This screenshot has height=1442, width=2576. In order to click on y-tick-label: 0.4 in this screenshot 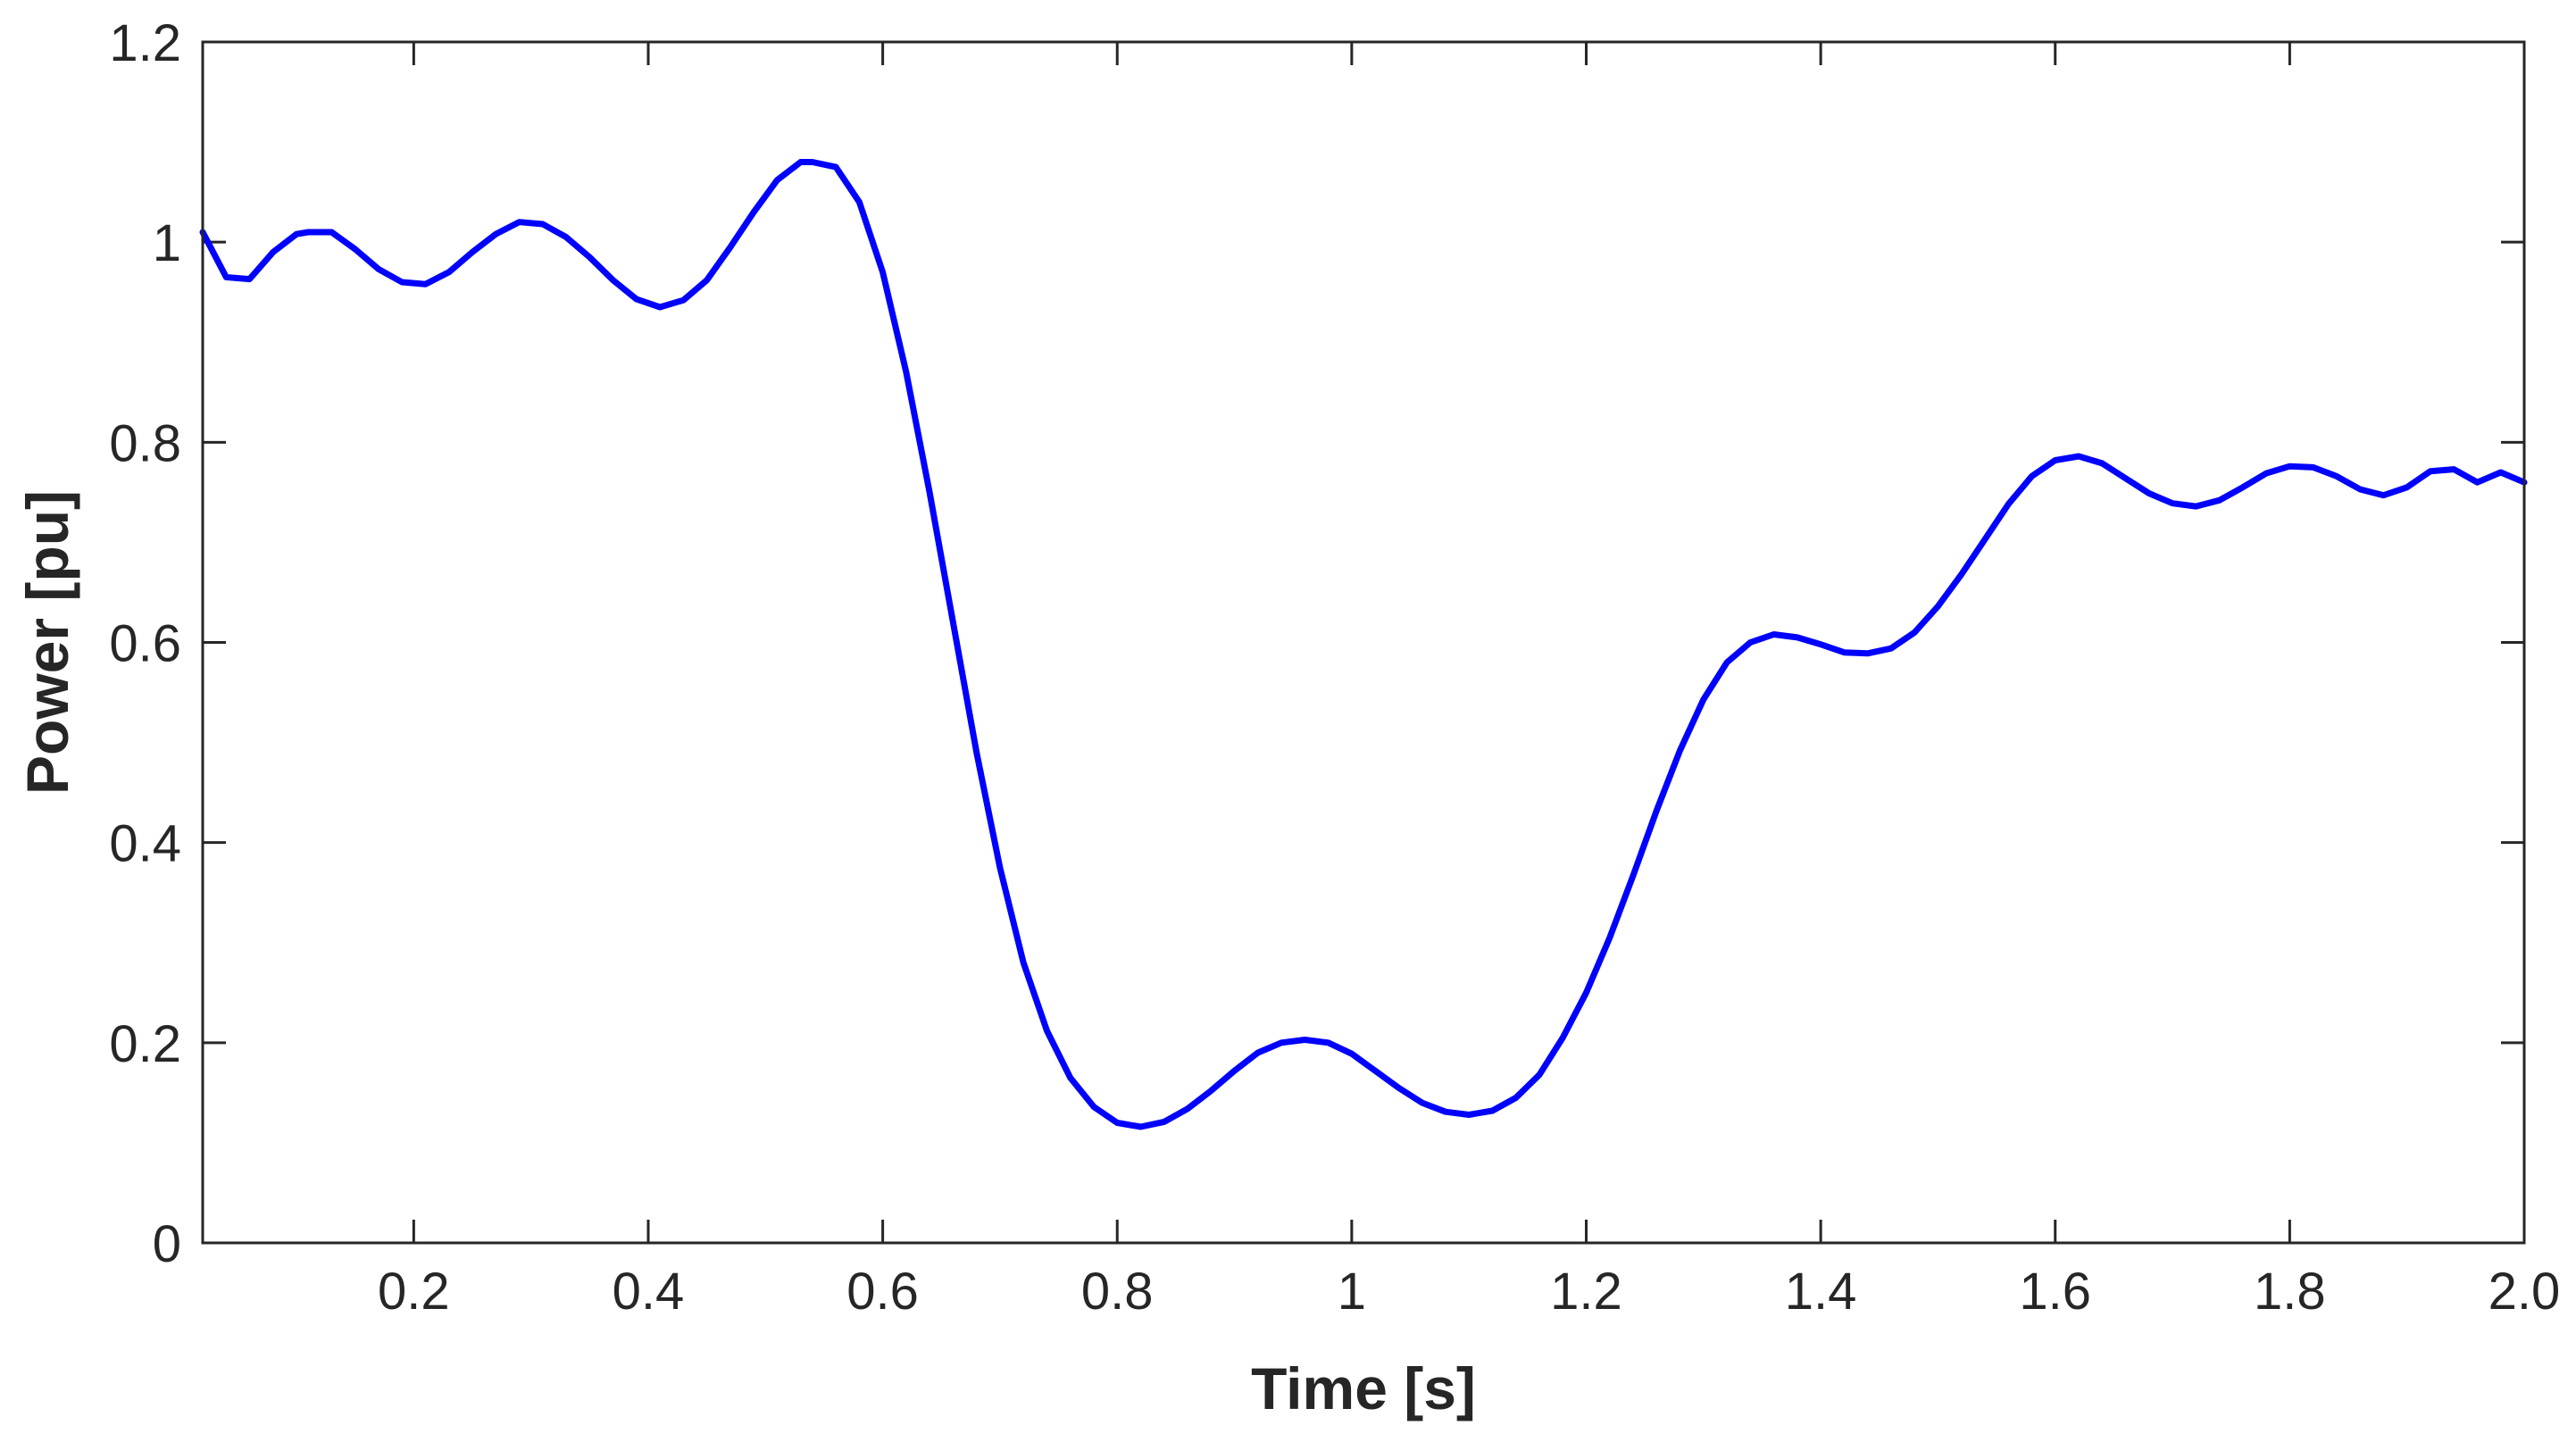, I will do `click(145, 844)`.